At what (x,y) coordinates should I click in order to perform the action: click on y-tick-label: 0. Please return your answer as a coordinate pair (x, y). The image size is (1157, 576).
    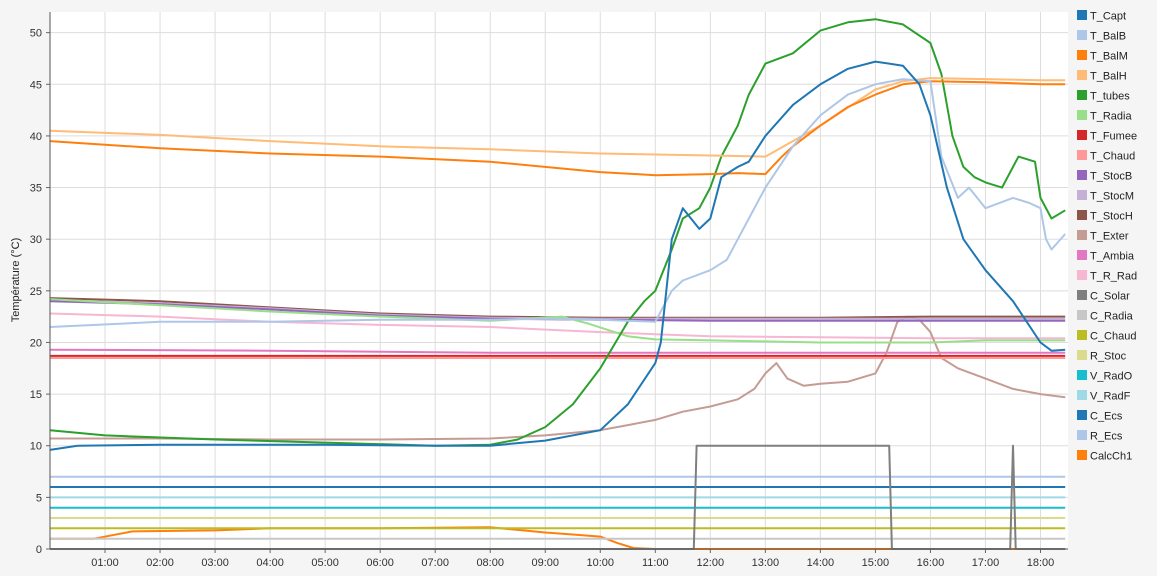
    Looking at the image, I should click on (39, 550).